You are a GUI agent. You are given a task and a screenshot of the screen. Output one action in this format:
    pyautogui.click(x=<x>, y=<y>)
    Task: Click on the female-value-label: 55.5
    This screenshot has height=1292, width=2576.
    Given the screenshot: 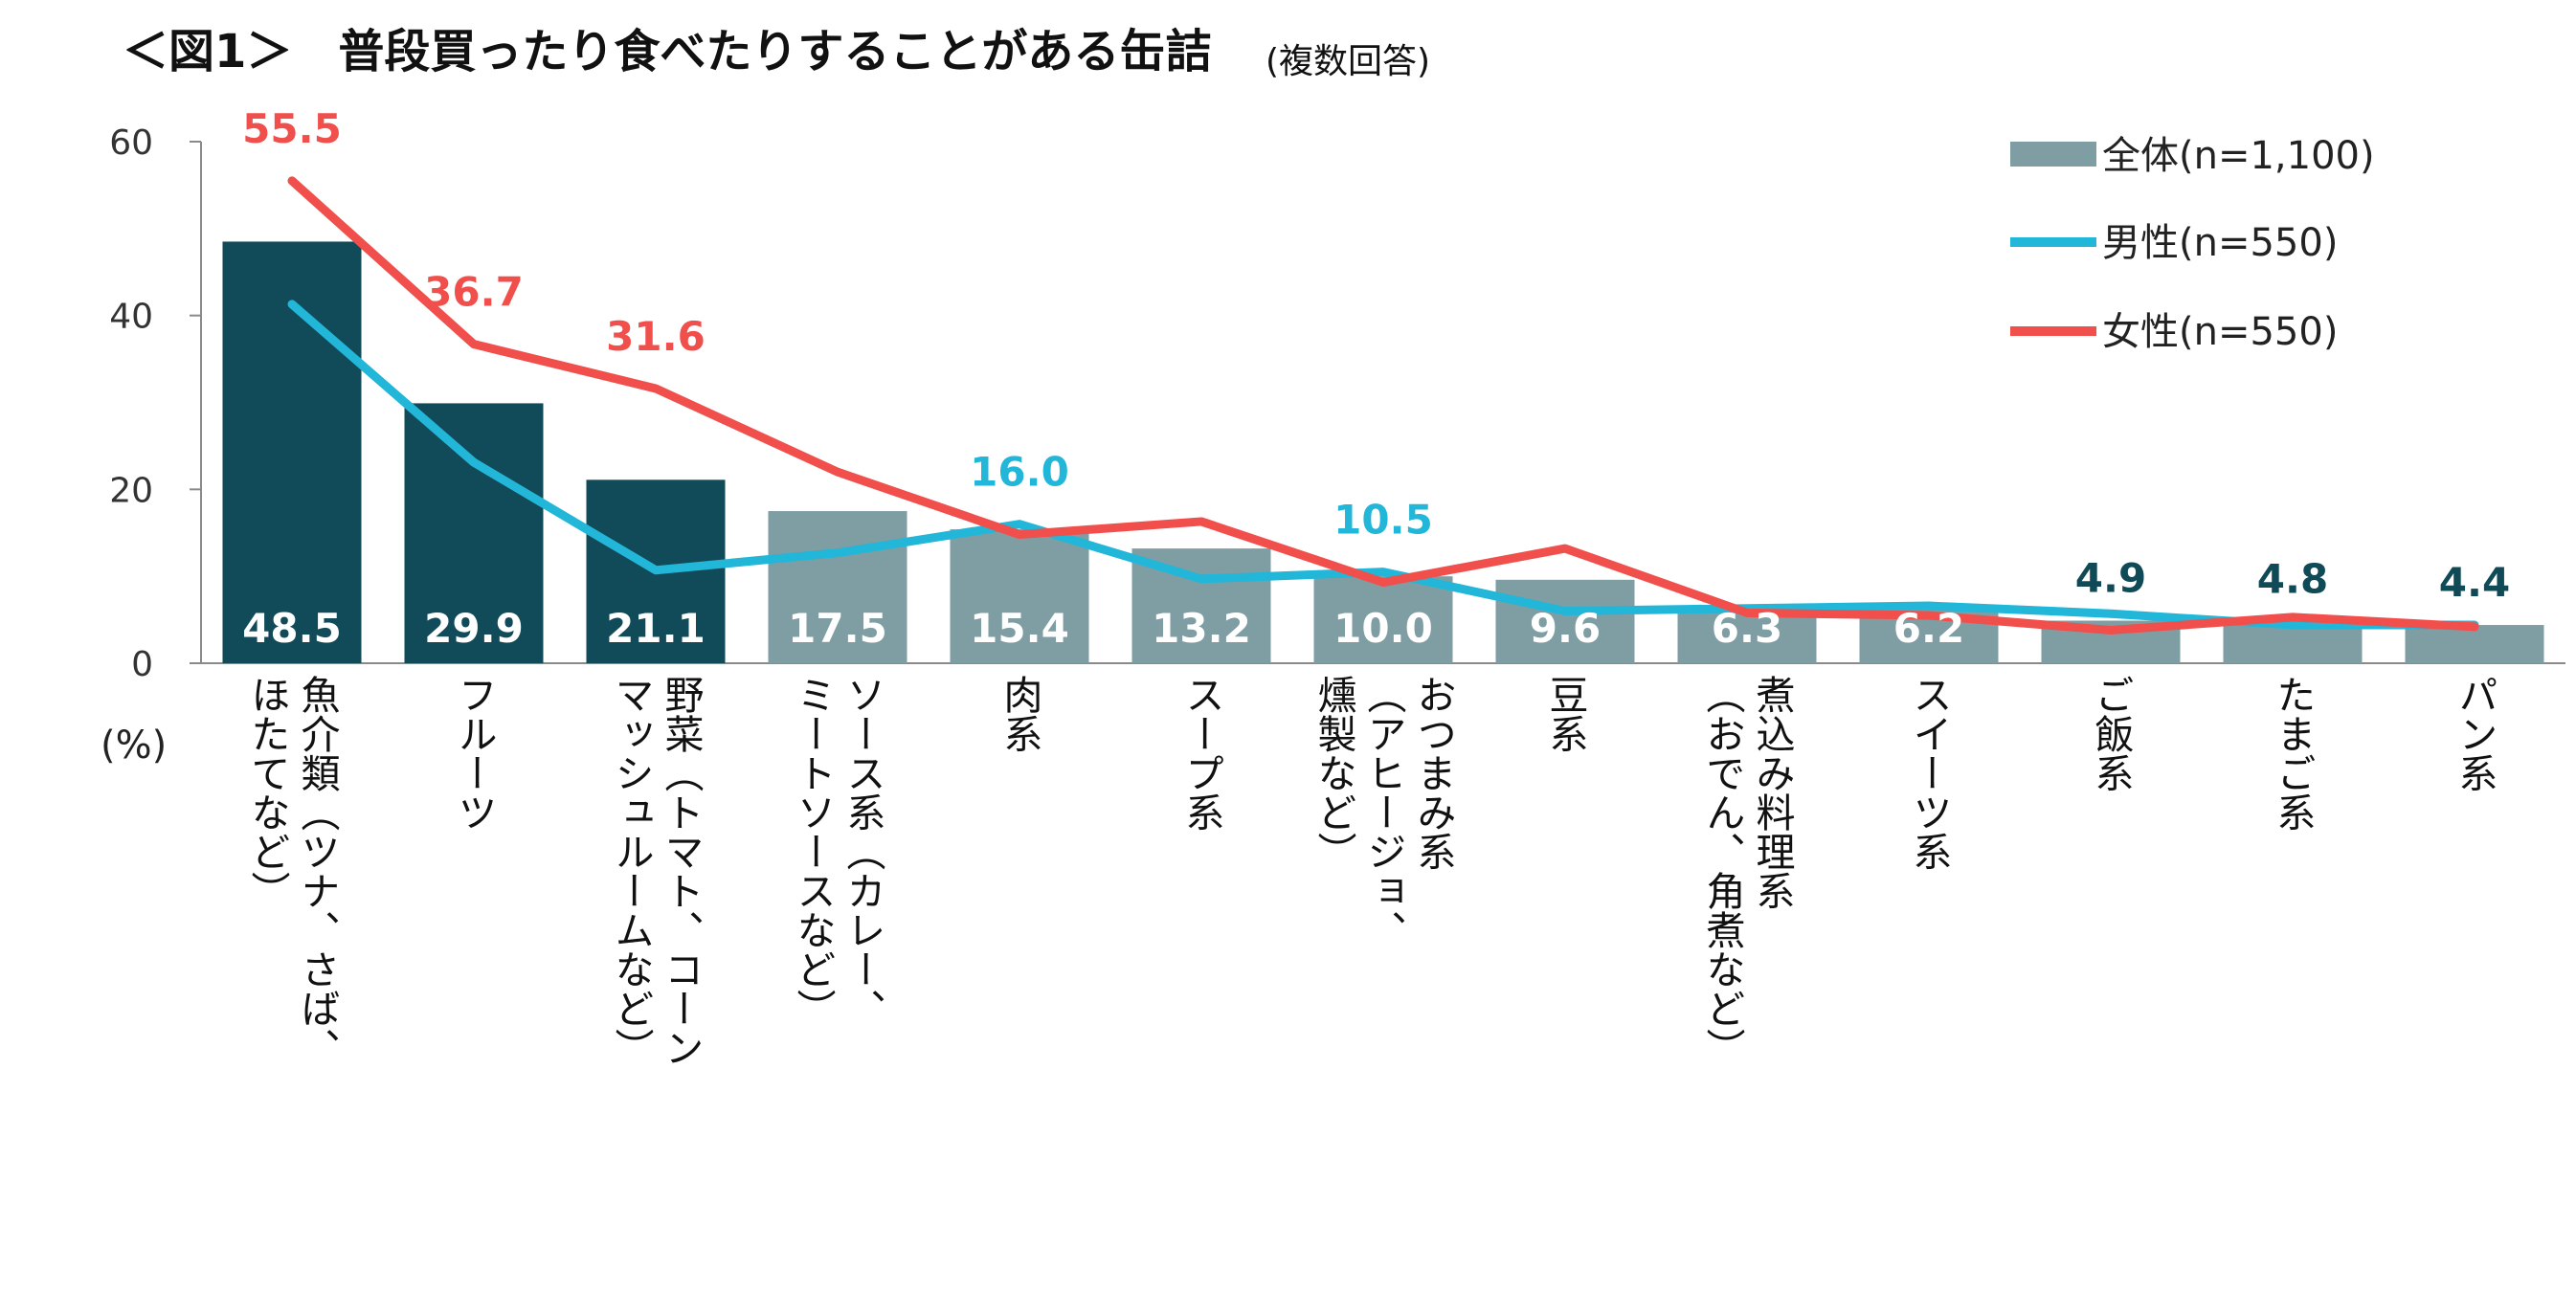 What is the action you would take?
    pyautogui.click(x=292, y=128)
    